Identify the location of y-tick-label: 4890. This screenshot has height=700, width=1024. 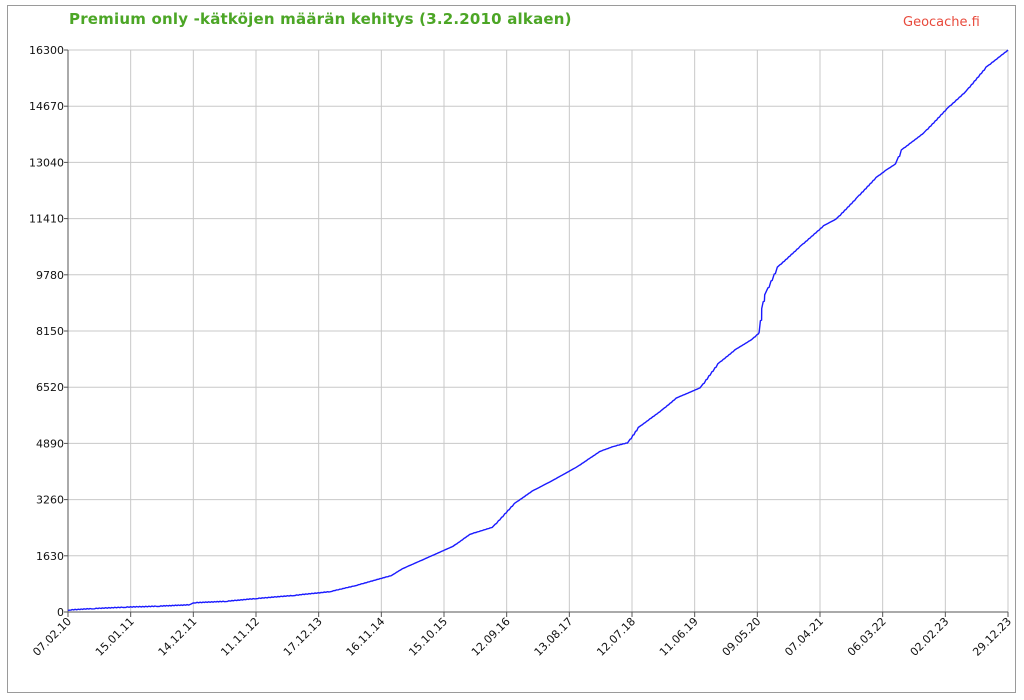
(50, 443).